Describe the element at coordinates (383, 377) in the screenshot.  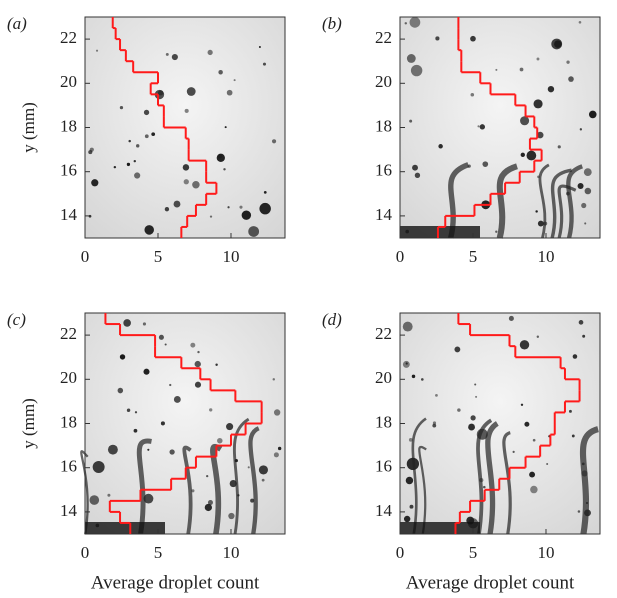
I see `y-tick-label: 20` at that location.